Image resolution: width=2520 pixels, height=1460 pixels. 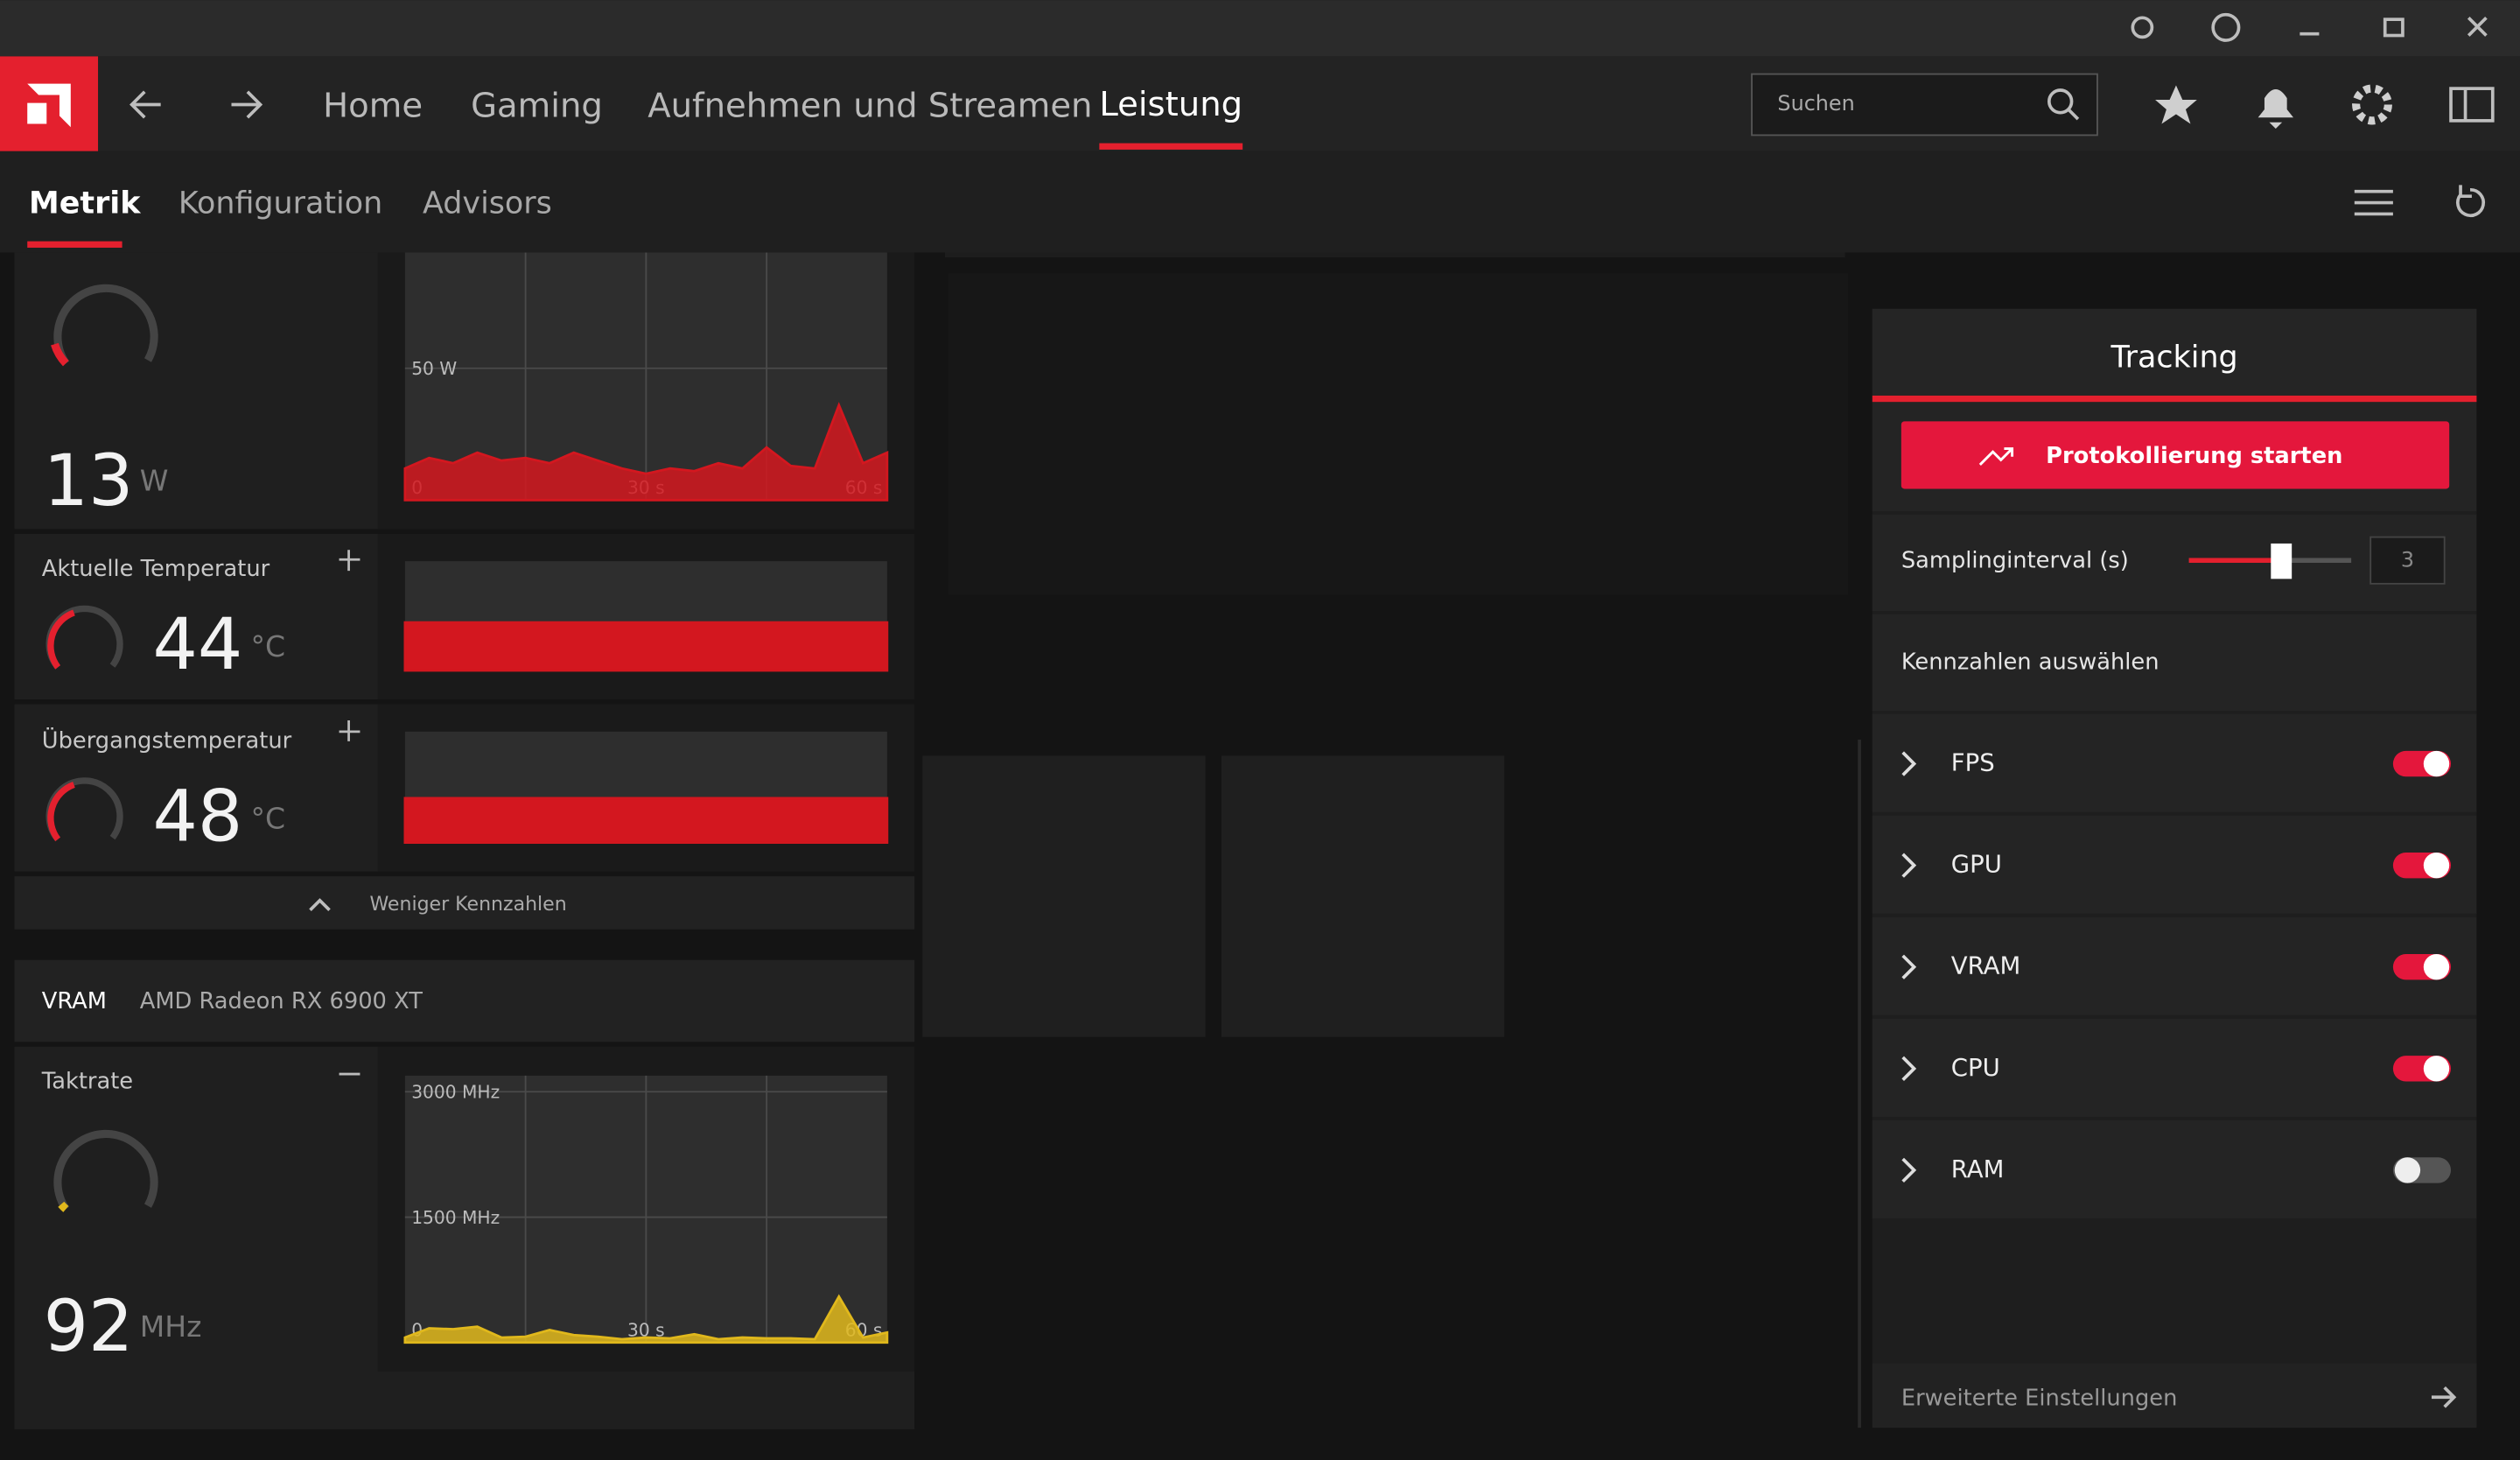 I want to click on sub-tab-indicator, so click(x=74, y=245).